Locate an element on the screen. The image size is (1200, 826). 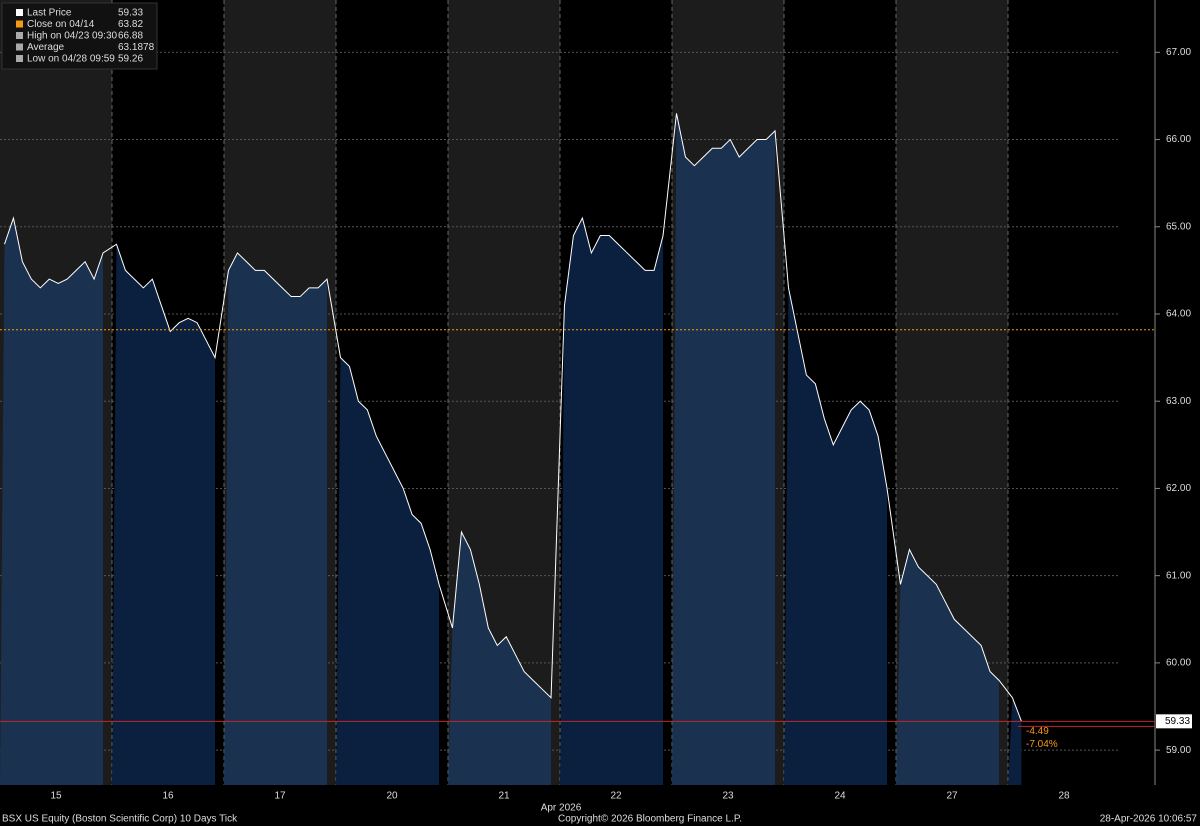
x-tick-label: 22 is located at coordinates (616, 796).